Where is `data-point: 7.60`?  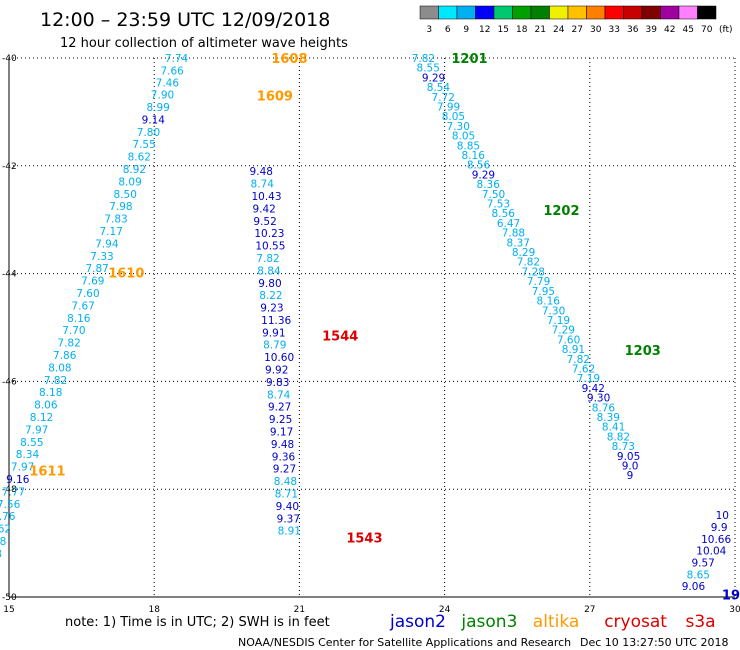 data-point: 7.60 is located at coordinates (568, 340).